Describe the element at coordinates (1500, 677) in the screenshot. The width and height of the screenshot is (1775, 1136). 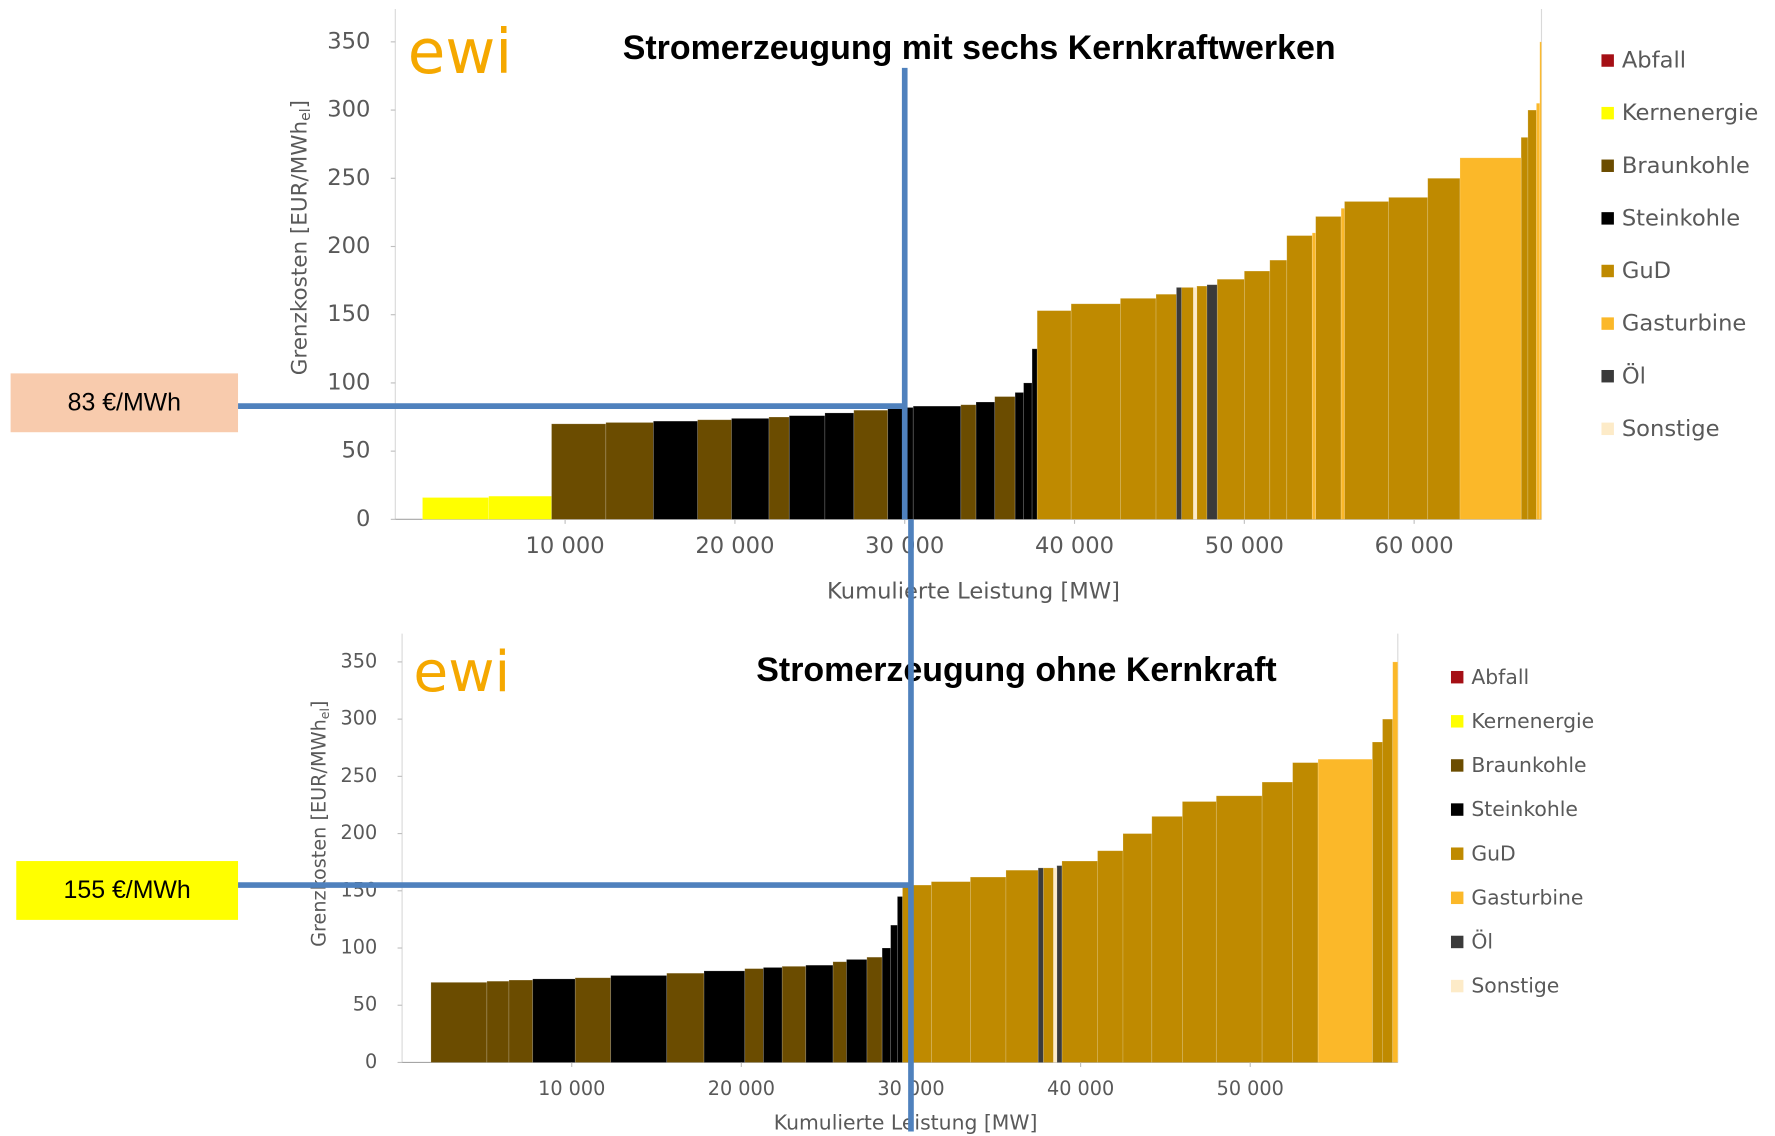
I see `legend-label: Abfall` at that location.